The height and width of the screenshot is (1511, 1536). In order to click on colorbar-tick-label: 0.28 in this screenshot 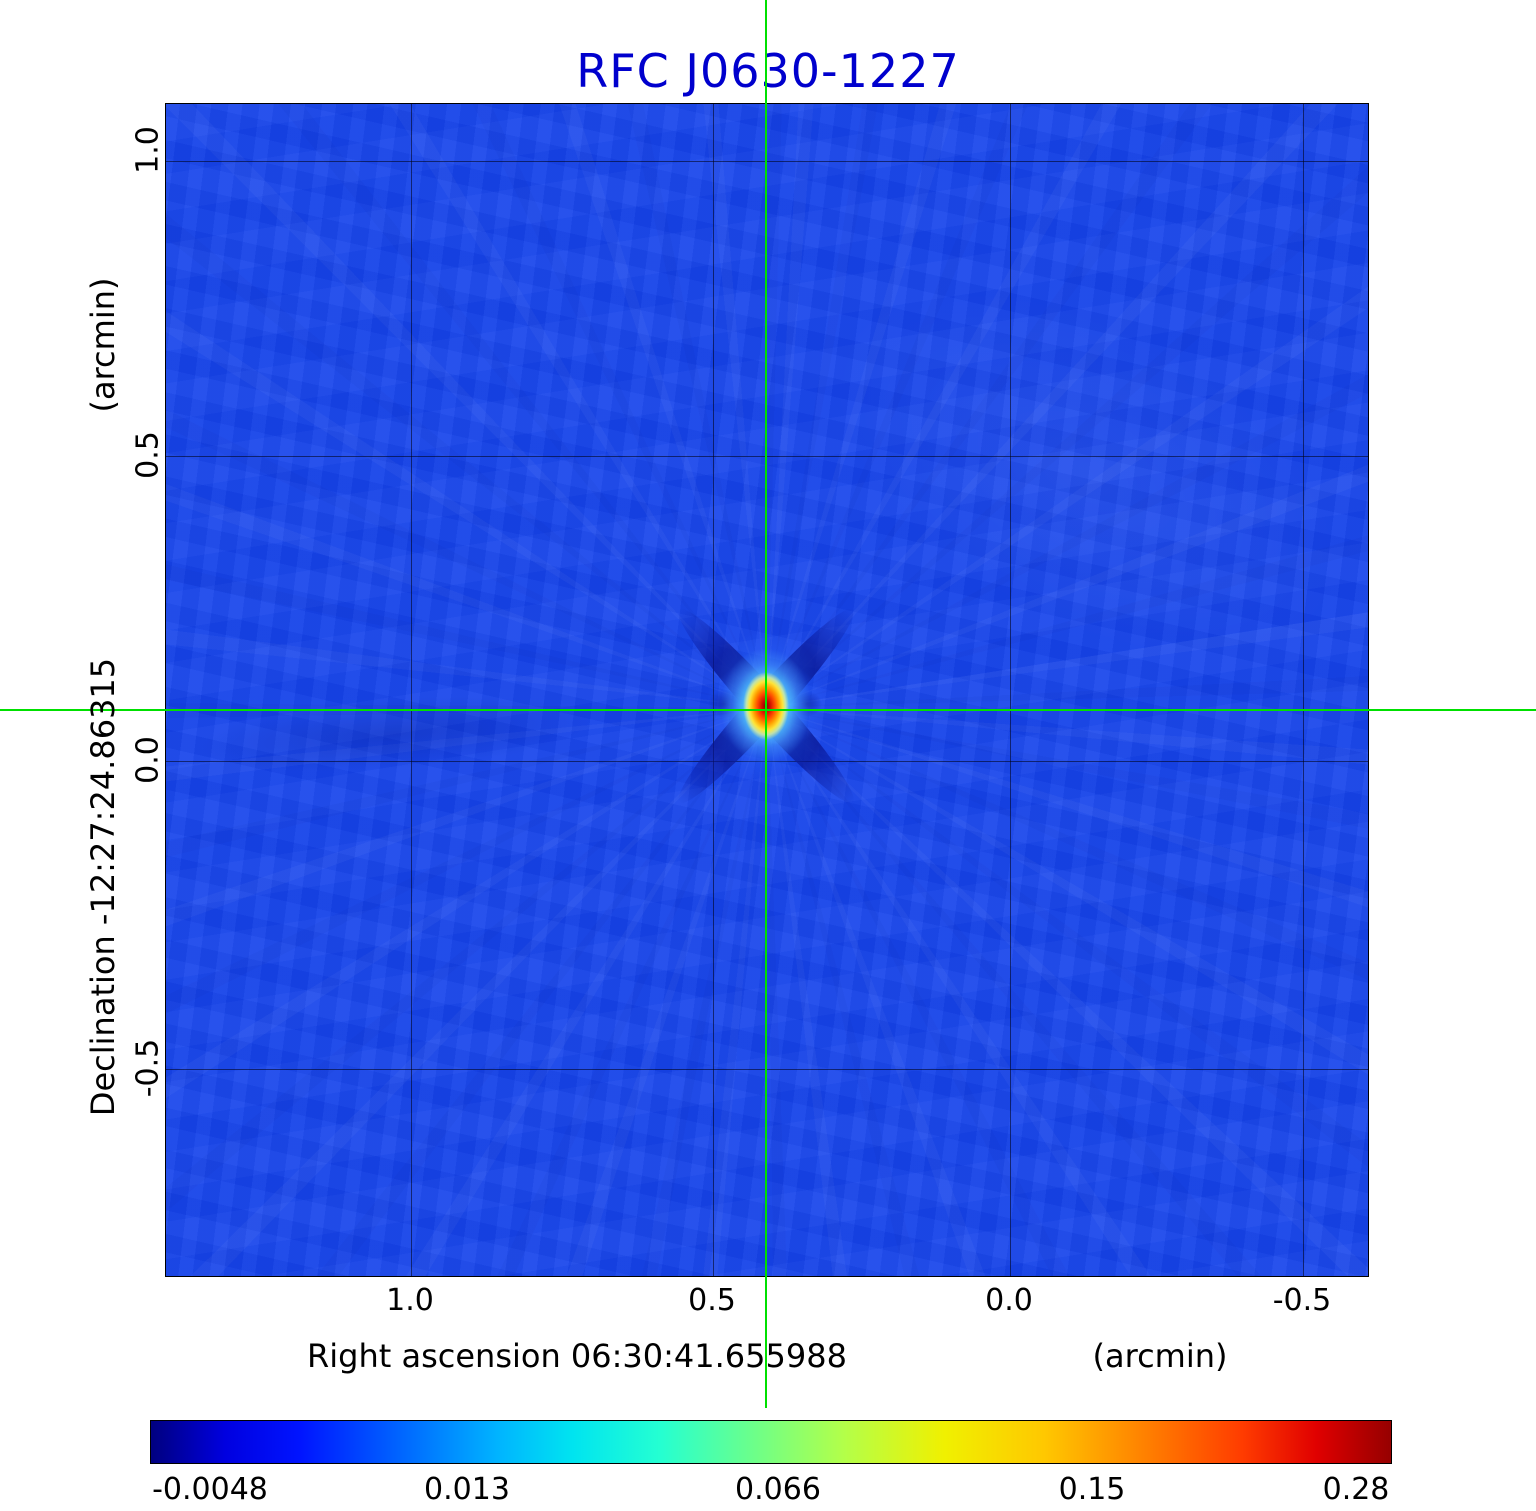, I will do `click(1356, 1489)`.